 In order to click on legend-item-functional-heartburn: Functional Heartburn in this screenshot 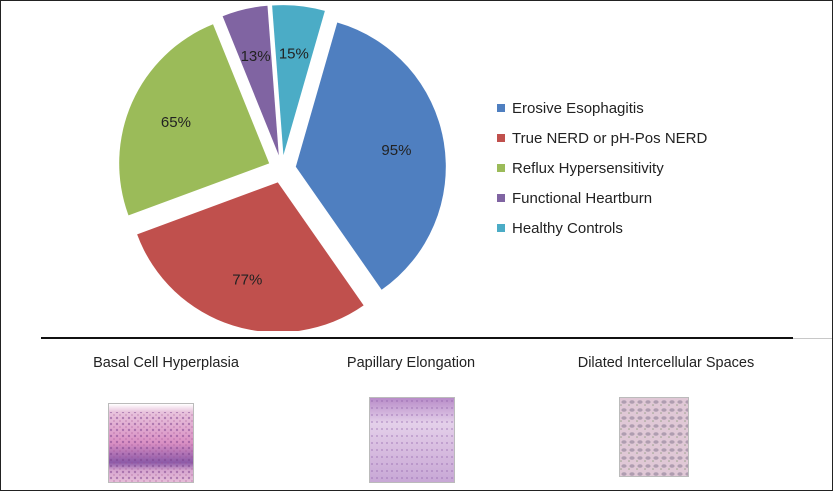, I will do `click(602, 198)`.